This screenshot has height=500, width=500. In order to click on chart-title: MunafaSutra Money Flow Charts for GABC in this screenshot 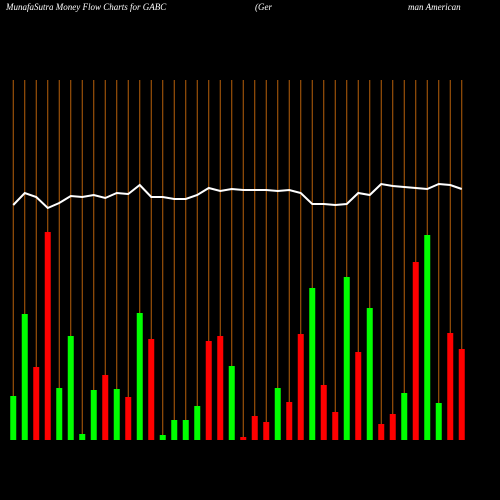, I will do `click(86, 7)`.